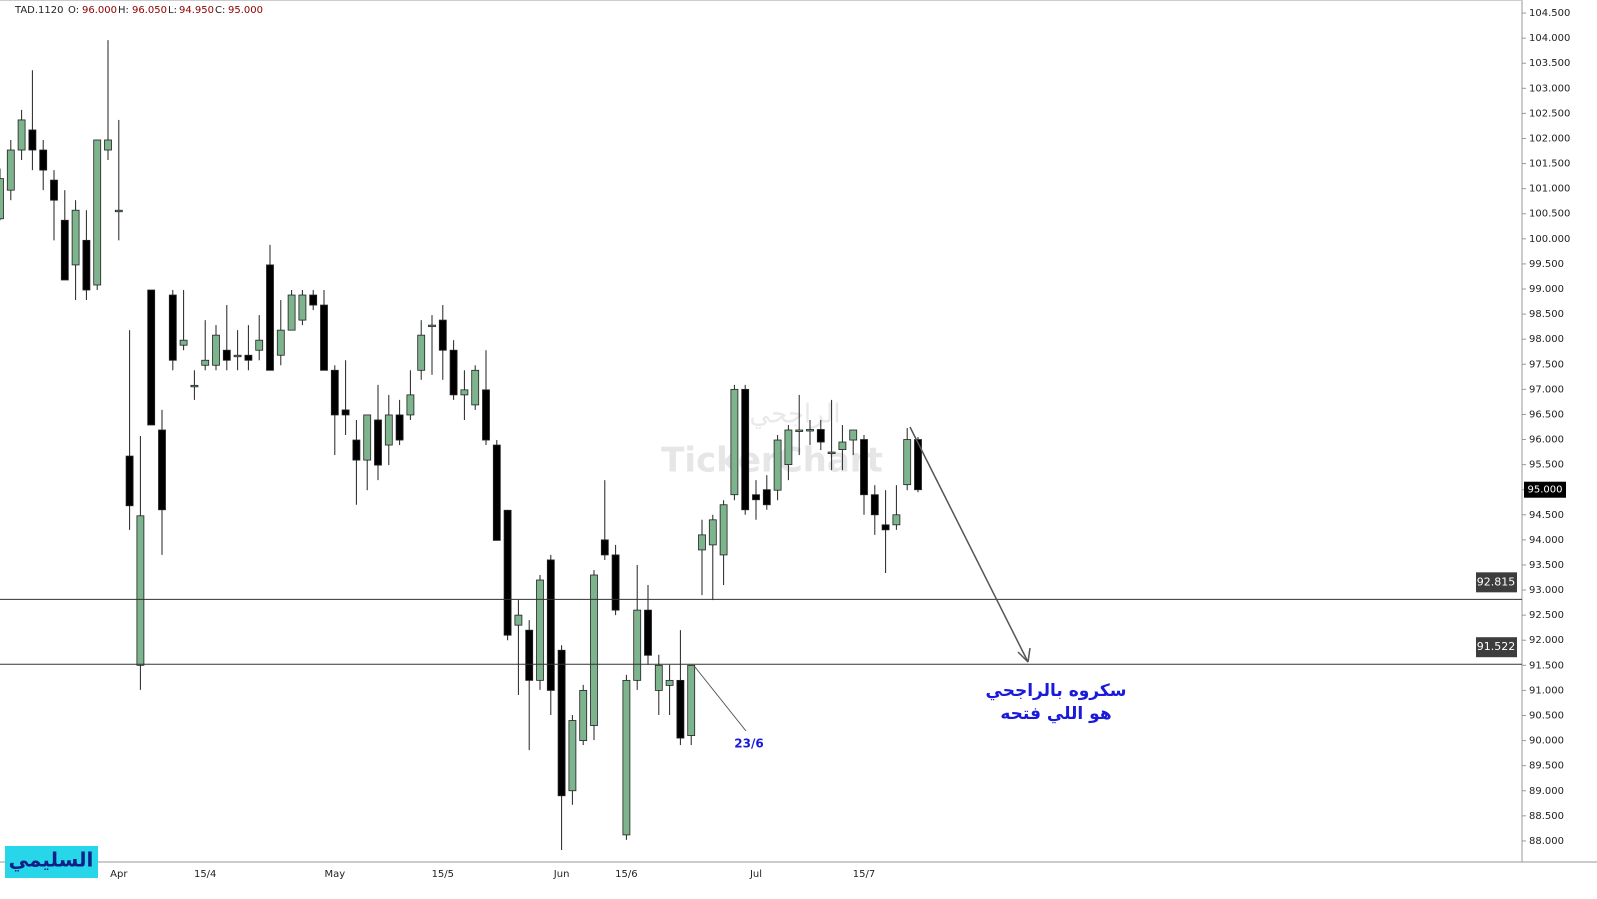  What do you see at coordinates (1546, 440) in the screenshot?
I see `y-tick-label: 96.000` at bounding box center [1546, 440].